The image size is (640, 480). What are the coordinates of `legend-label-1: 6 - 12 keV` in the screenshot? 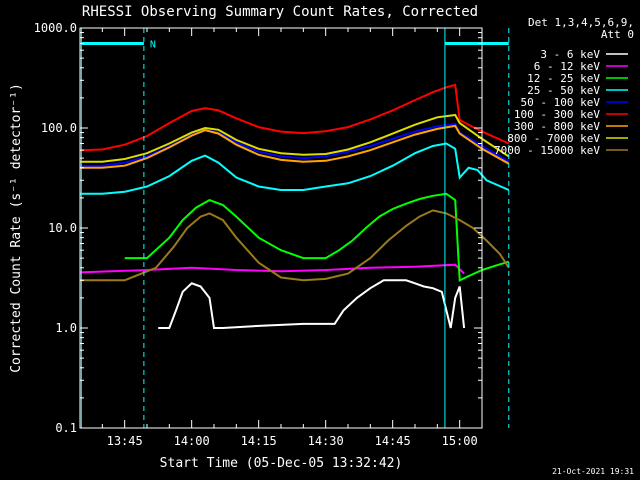 It's located at (567, 66).